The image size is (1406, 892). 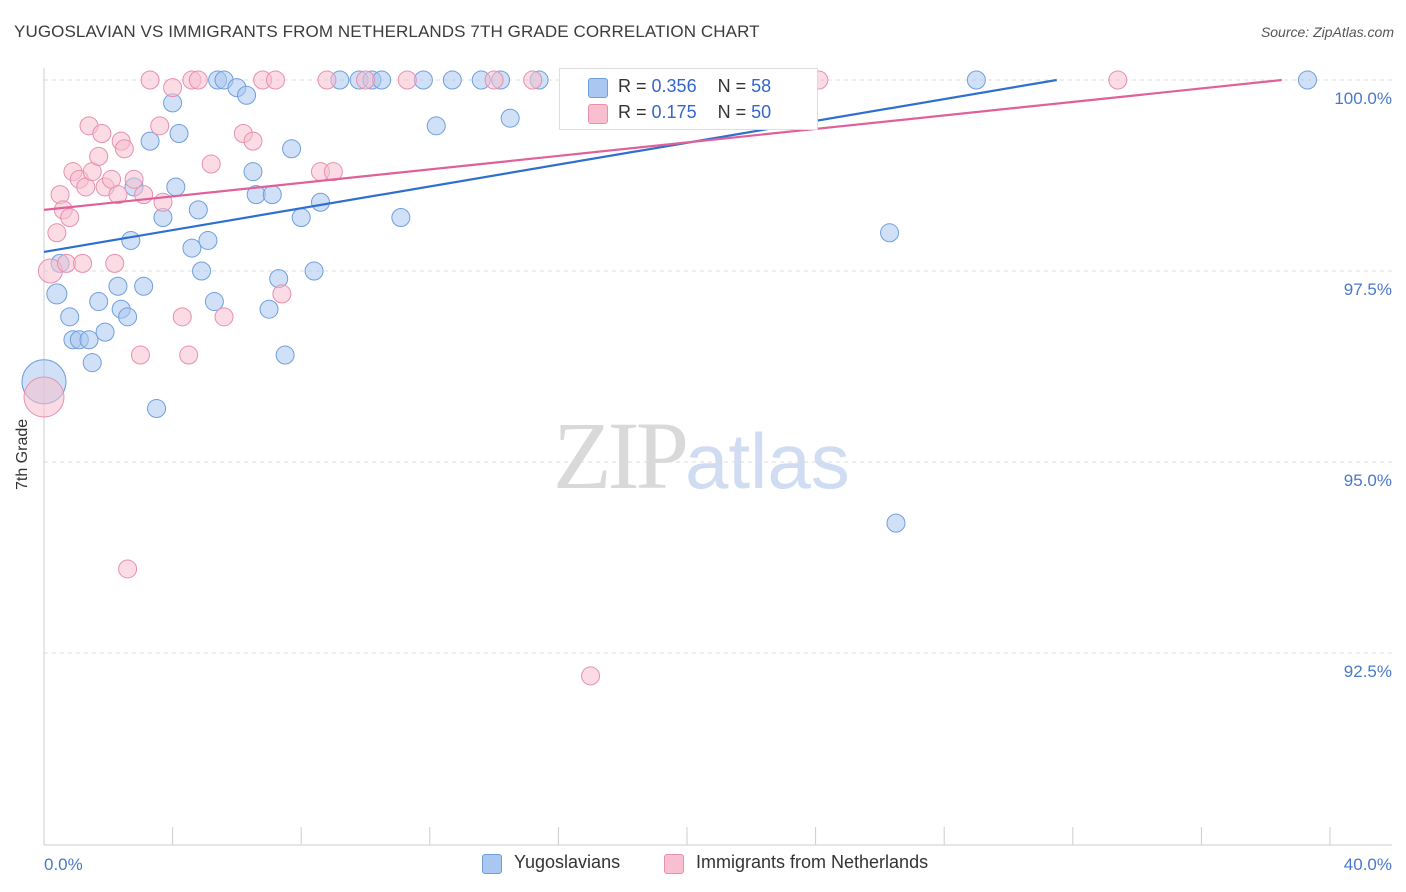 I want to click on trend-line-yugoslavians, so click(x=550, y=165).